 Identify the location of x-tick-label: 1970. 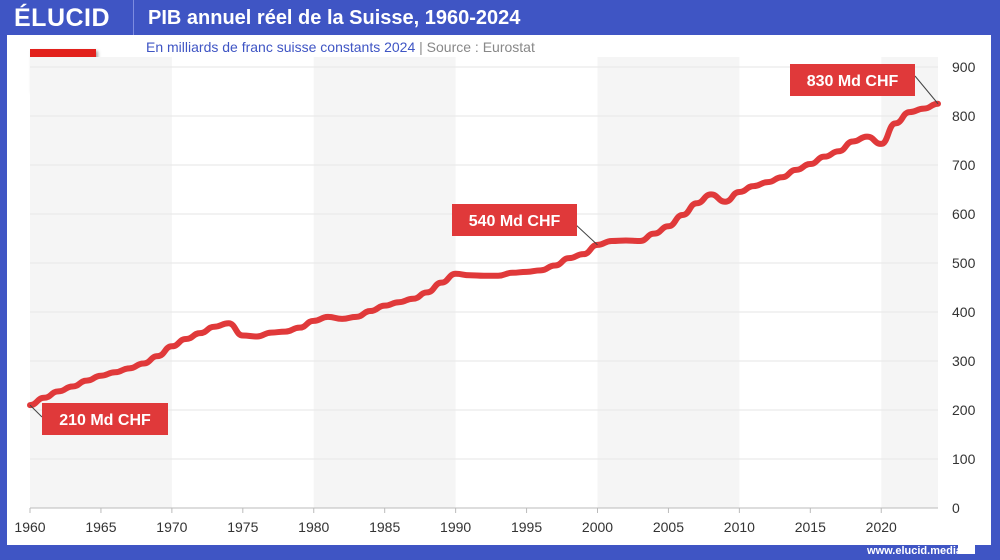
(171, 527).